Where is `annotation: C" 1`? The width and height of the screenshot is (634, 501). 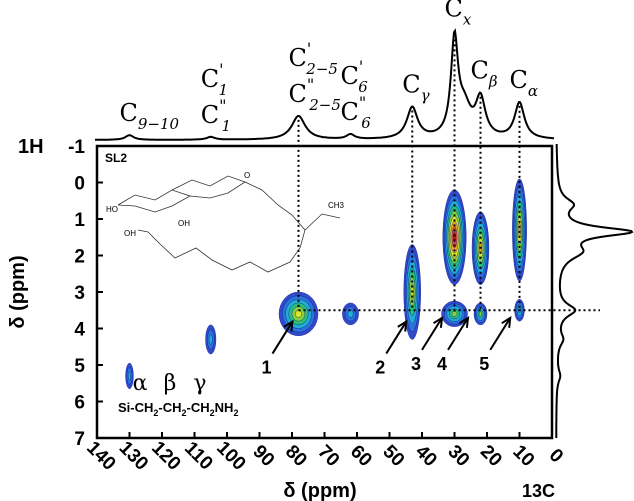
annotation: C" 1 is located at coordinates (216, 115).